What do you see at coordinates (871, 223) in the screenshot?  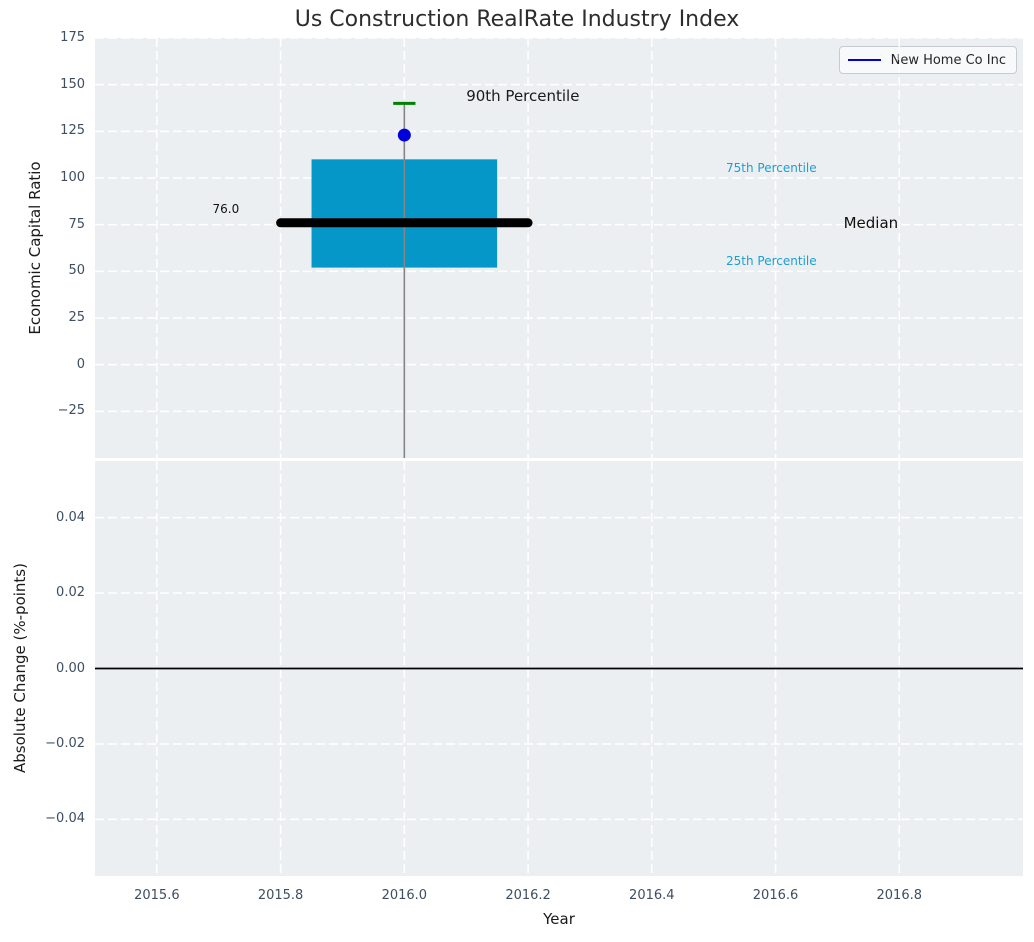 I see `annotation-median: Median` at bounding box center [871, 223].